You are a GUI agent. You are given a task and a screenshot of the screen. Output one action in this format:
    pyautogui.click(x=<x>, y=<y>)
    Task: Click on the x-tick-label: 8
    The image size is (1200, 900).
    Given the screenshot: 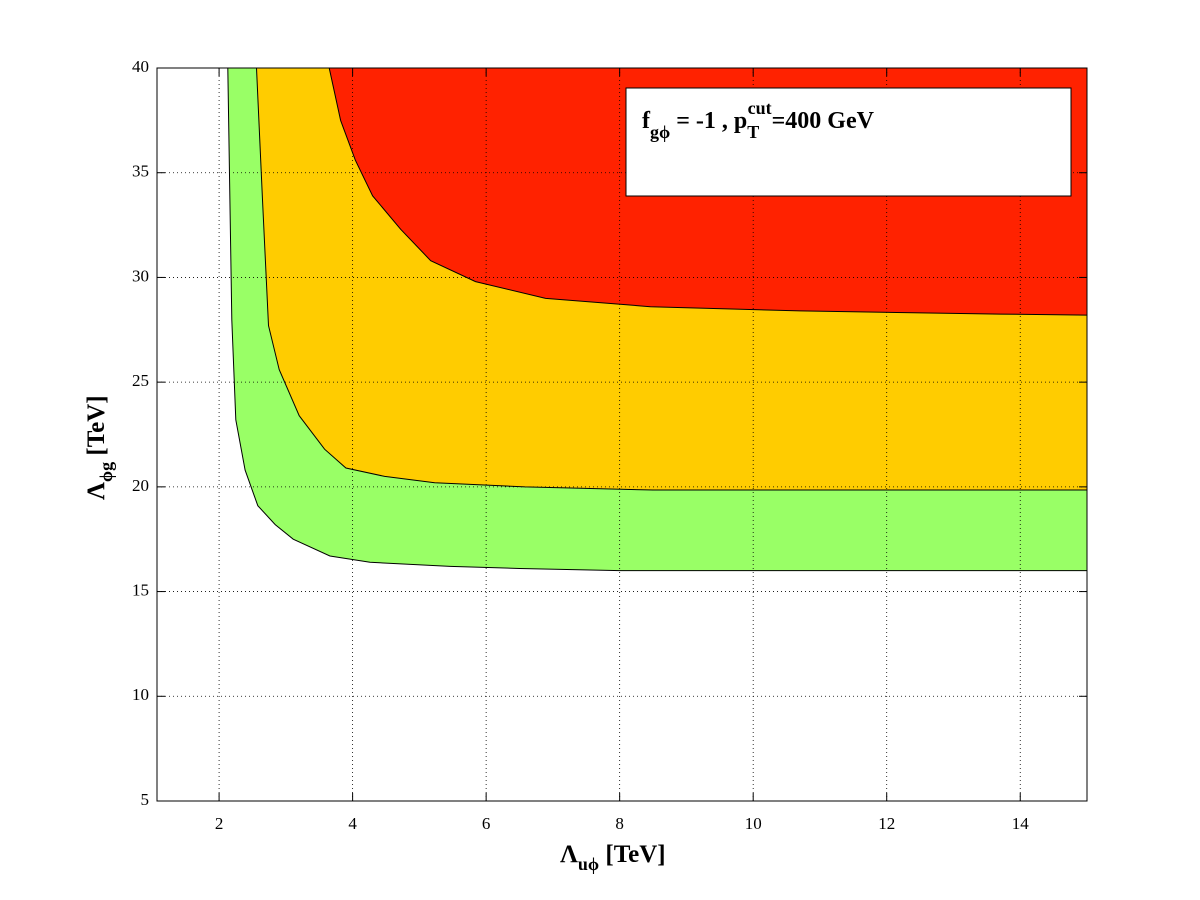 What is the action you would take?
    pyautogui.click(x=619, y=823)
    